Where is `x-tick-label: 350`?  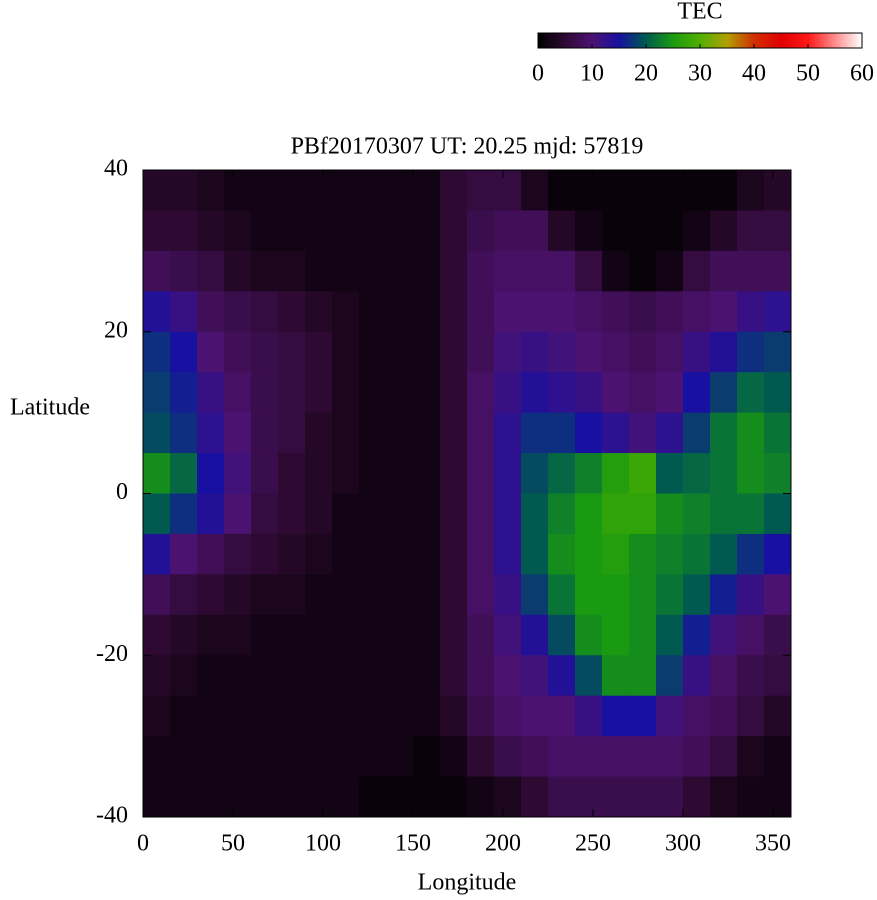 x-tick-label: 350 is located at coordinates (773, 844).